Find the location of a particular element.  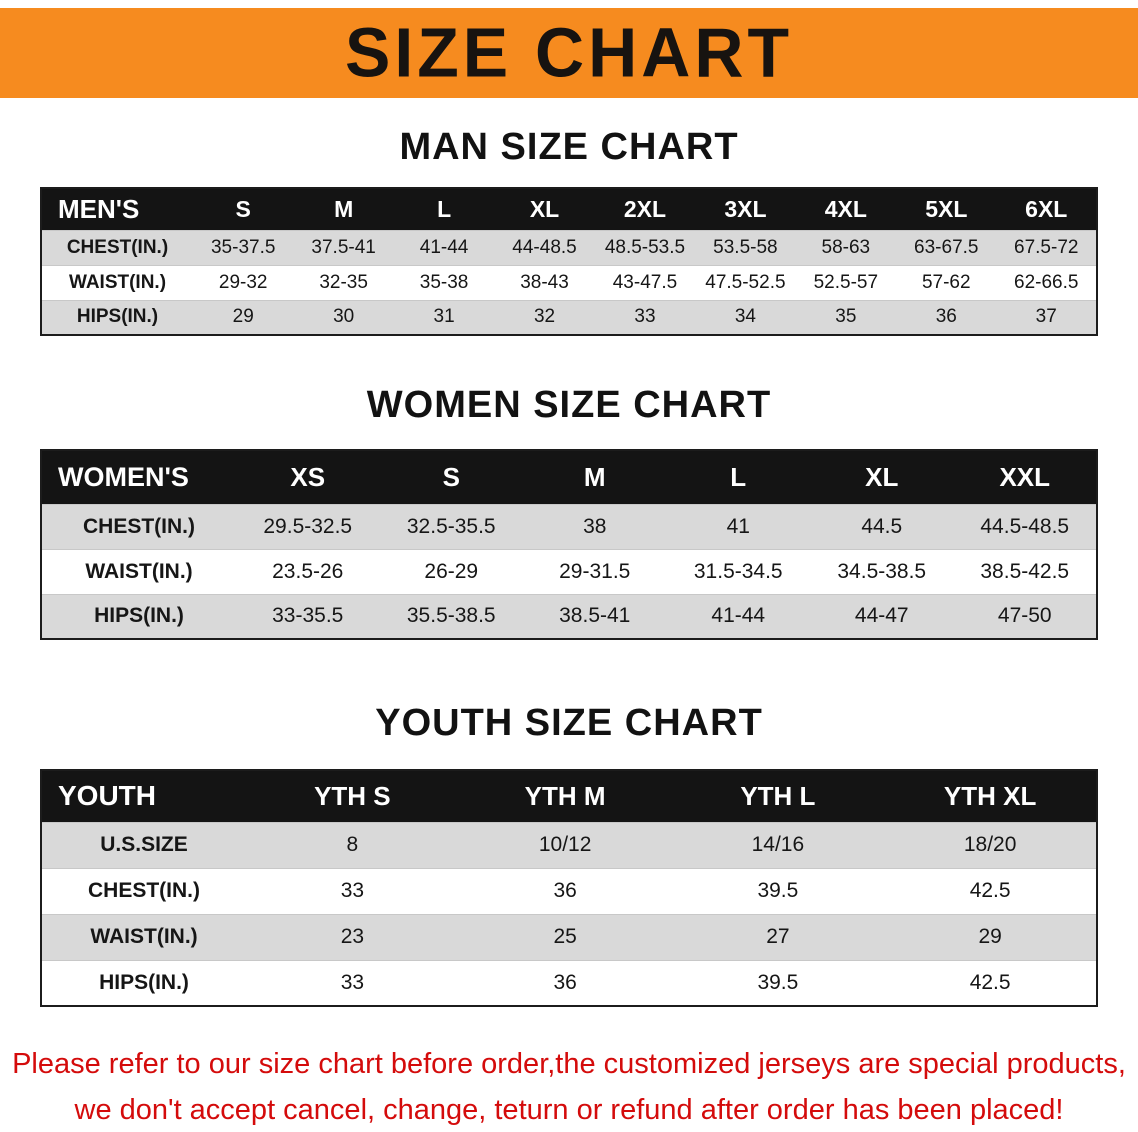

men-section-title: MAN SIZE CHART is located at coordinates (569, 147).